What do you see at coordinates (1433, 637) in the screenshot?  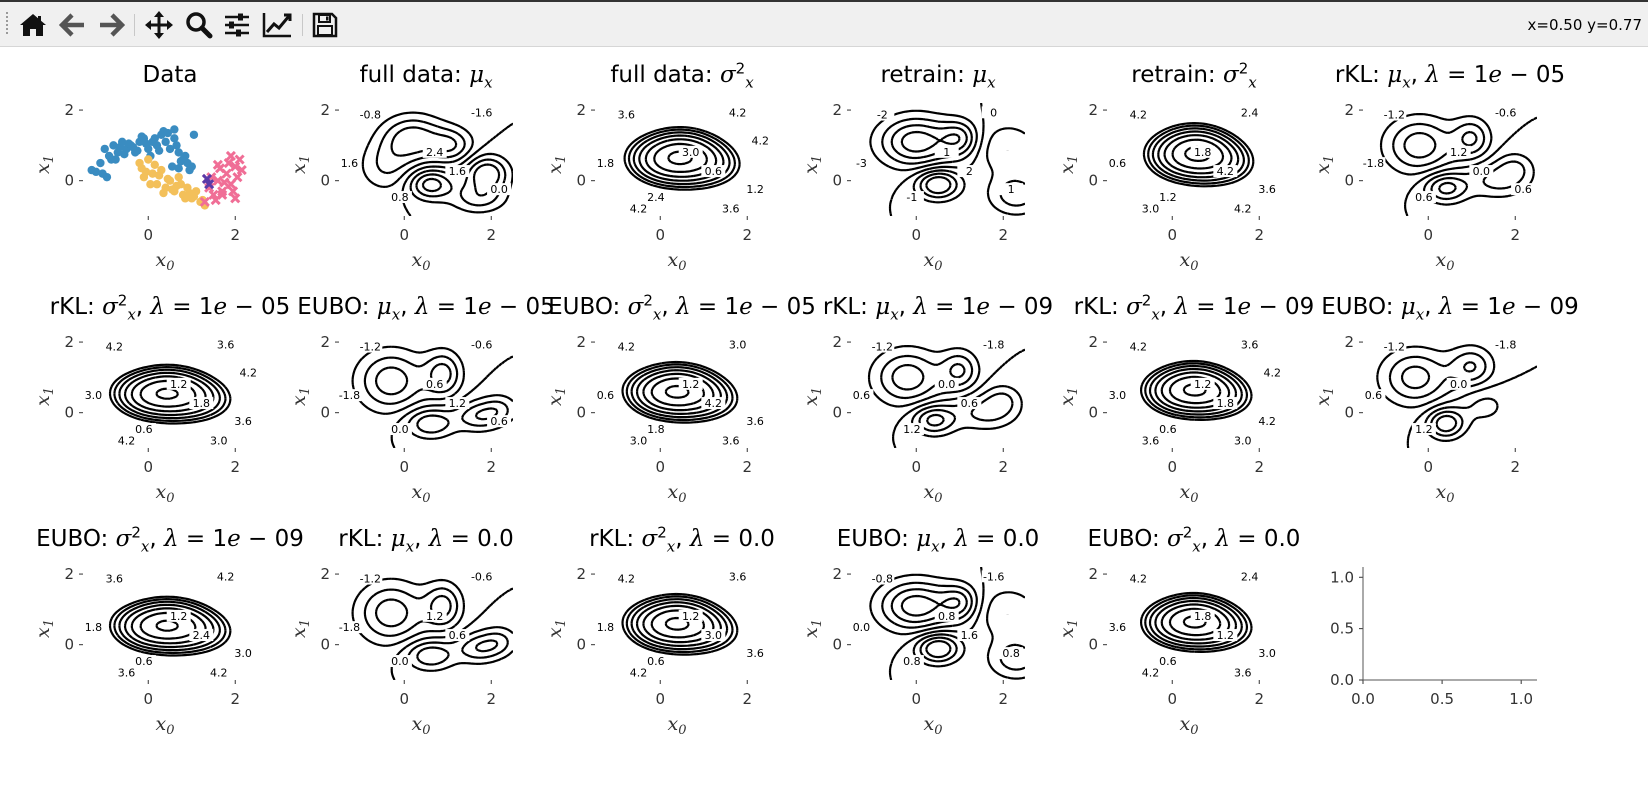 I see `subplot-18: 0.0 0.5 1.0 0.0 0.5 1.0` at bounding box center [1433, 637].